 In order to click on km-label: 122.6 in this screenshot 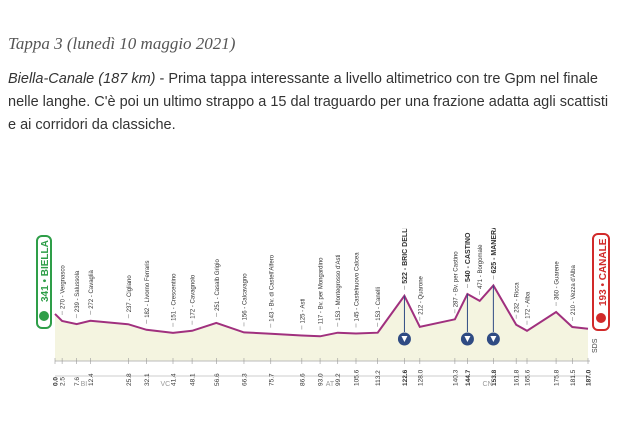, I will do `click(405, 377)`.